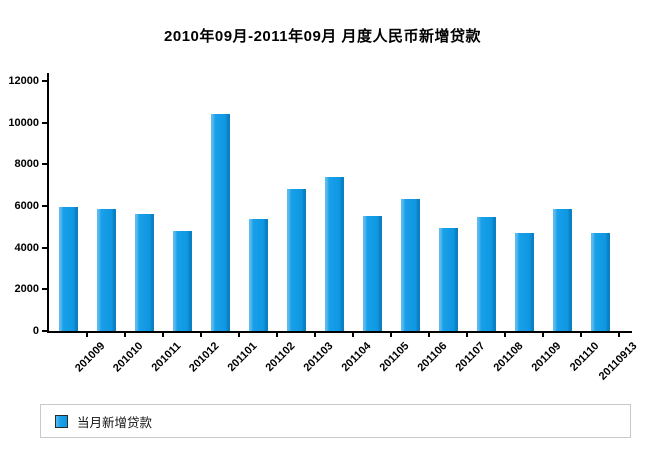 The image size is (645, 454). I want to click on x-tick-label: 201102, so click(280, 357).